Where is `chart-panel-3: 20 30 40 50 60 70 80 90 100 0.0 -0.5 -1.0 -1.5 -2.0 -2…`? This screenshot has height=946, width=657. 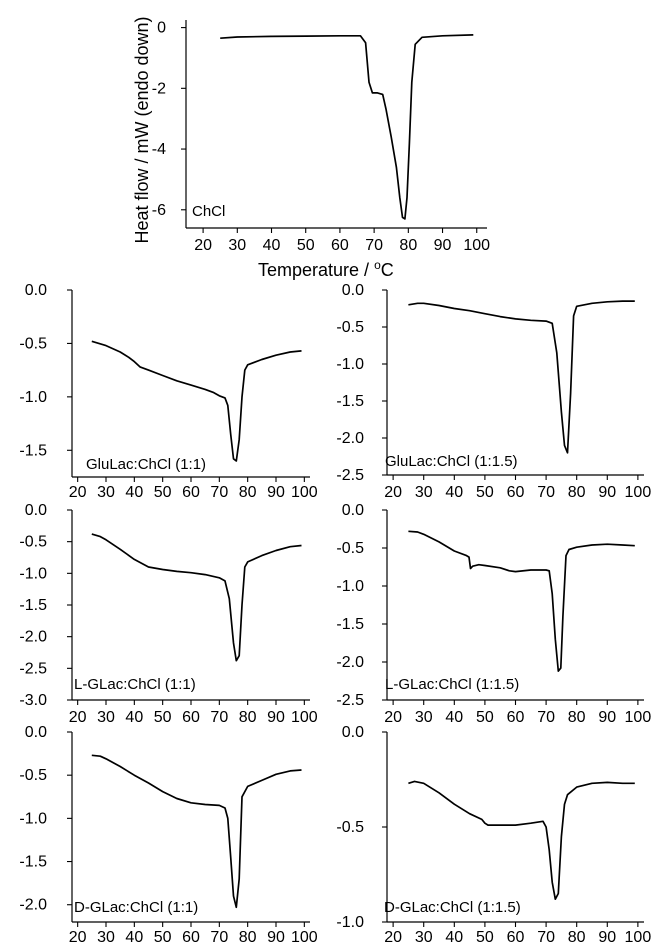 chart-panel-3: 20 30 40 50 60 70 80 90 100 0.0 -0.5 -1.0 -1.5 -2.0 -2… is located at coordinates (493, 391).